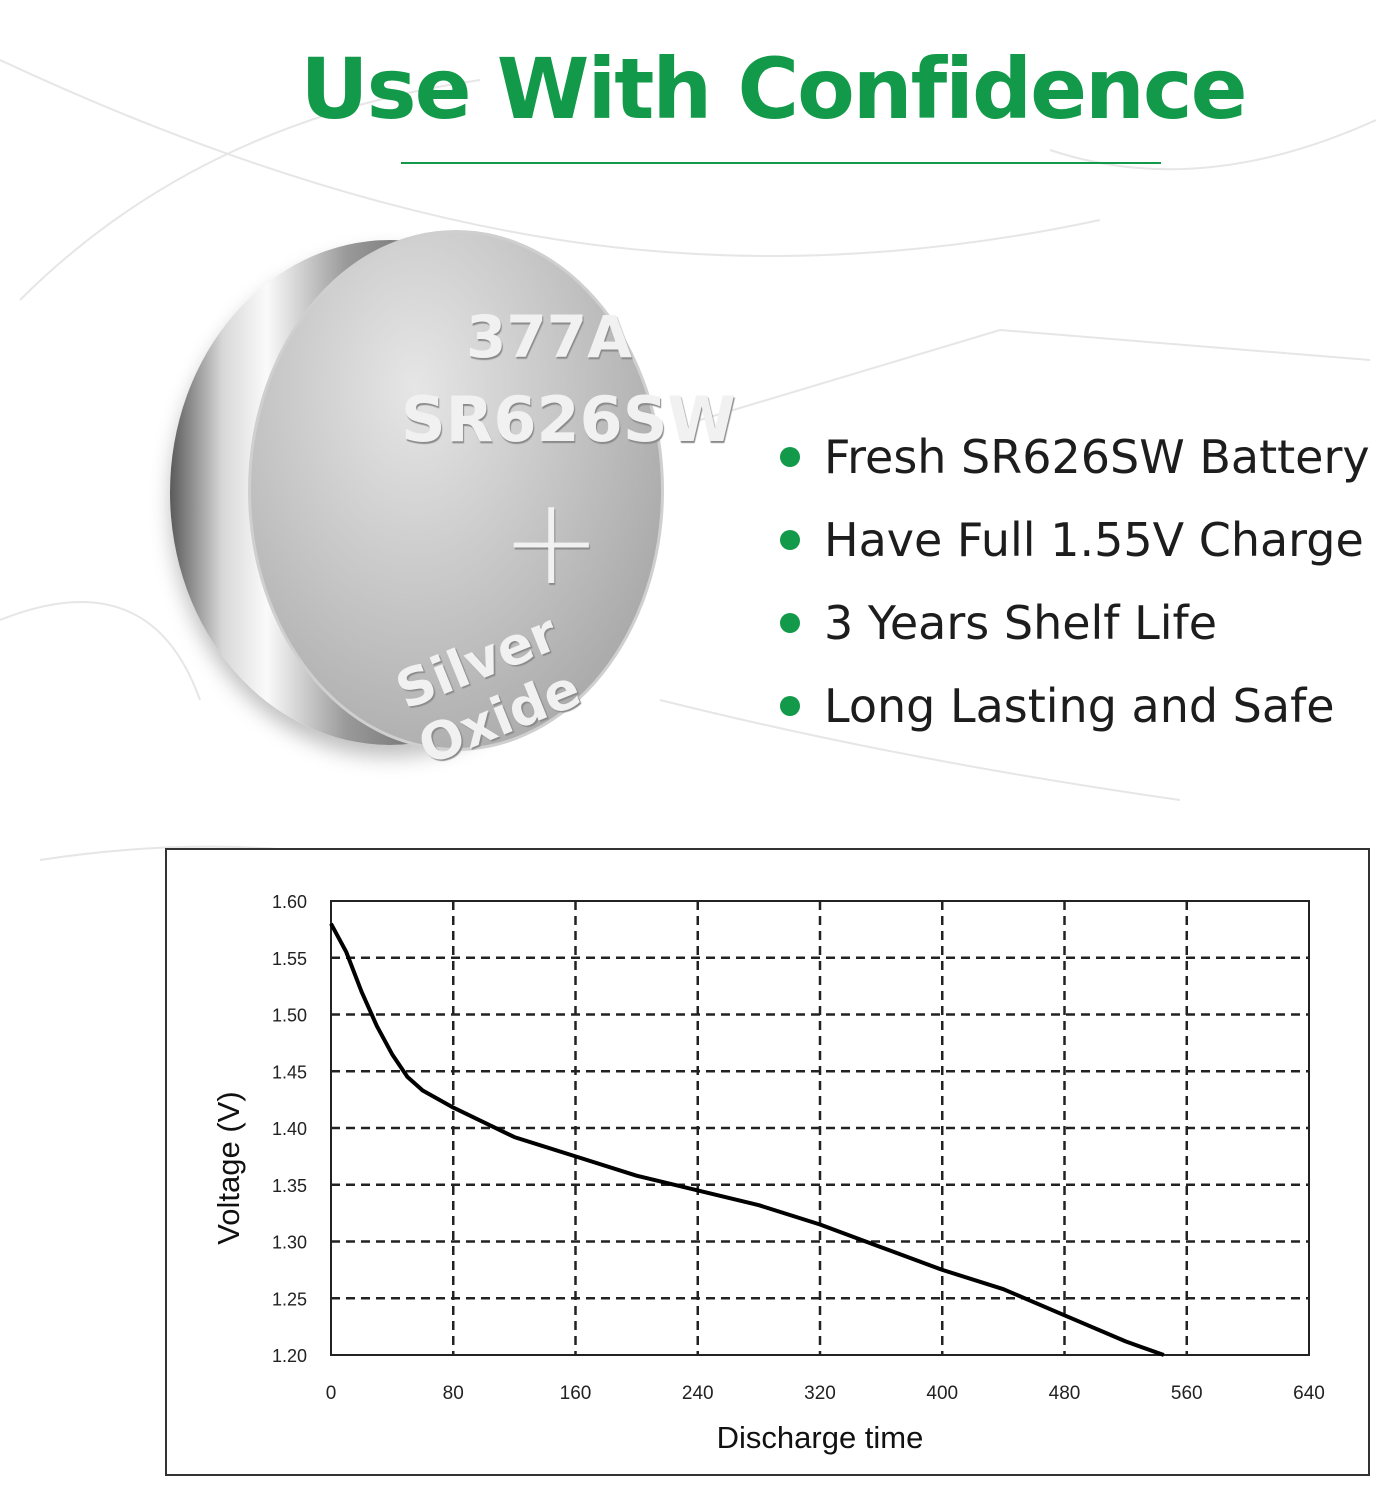  Describe the element at coordinates (289, 1016) in the screenshot. I see `y-tick-label: 1.50` at that location.